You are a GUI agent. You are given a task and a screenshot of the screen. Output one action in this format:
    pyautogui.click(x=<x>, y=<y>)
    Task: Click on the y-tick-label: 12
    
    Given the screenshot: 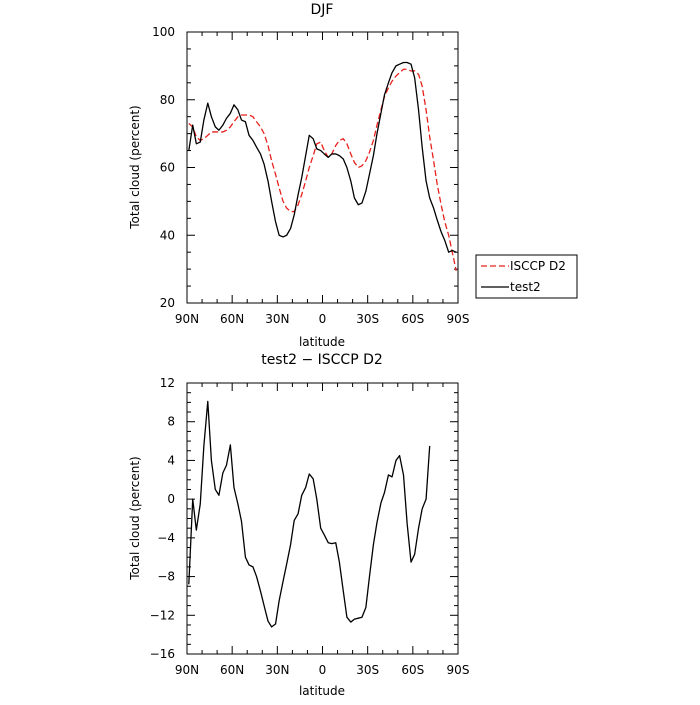 What is the action you would take?
    pyautogui.click(x=167, y=383)
    